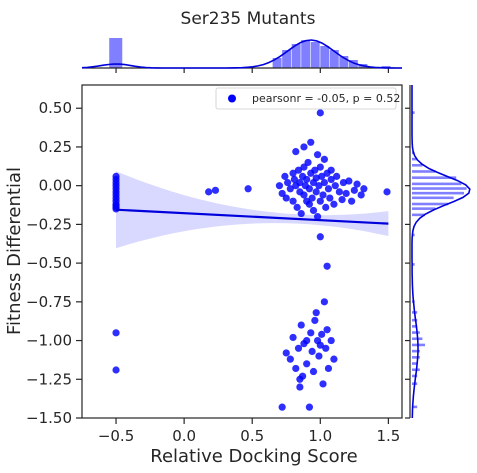  What do you see at coordinates (49, 418) in the screenshot?
I see `y-tick-label: −1.50` at bounding box center [49, 418].